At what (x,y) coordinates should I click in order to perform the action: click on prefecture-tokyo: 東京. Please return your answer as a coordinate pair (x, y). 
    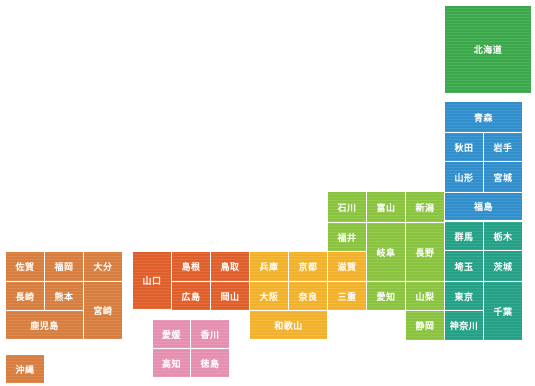
    Looking at the image, I should click on (464, 296).